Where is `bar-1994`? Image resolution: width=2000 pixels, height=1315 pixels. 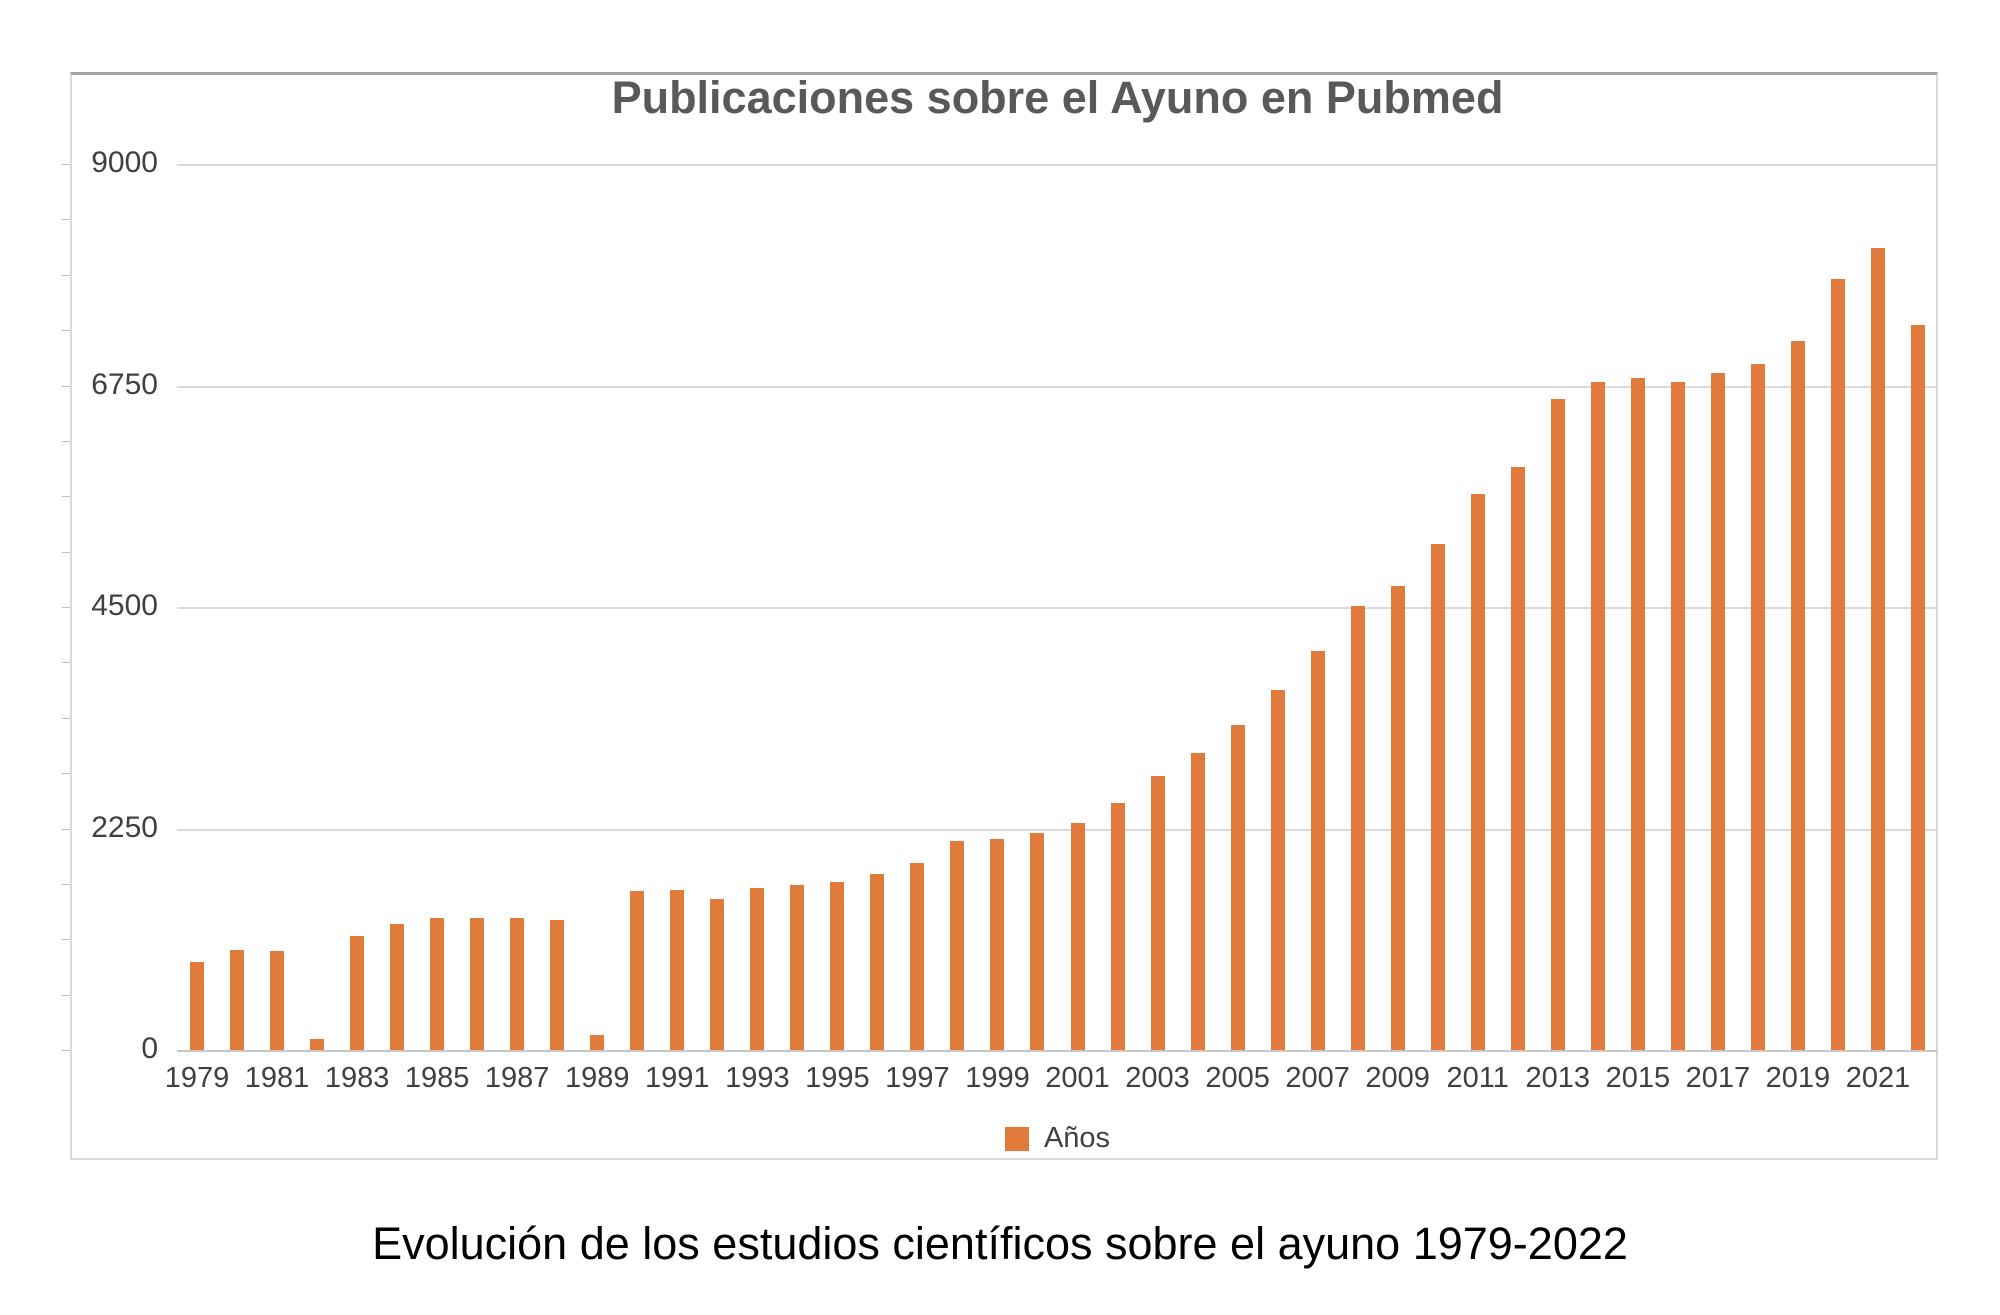
bar-1994 is located at coordinates (797, 967).